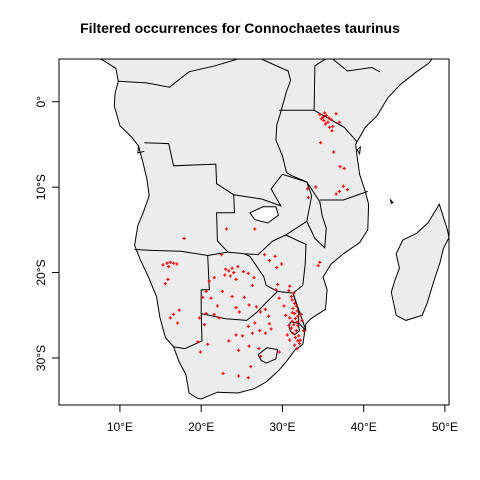 The height and width of the screenshot is (480, 480). What do you see at coordinates (41, 273) in the screenshot?
I see `y-tick-label: 20°S` at bounding box center [41, 273].